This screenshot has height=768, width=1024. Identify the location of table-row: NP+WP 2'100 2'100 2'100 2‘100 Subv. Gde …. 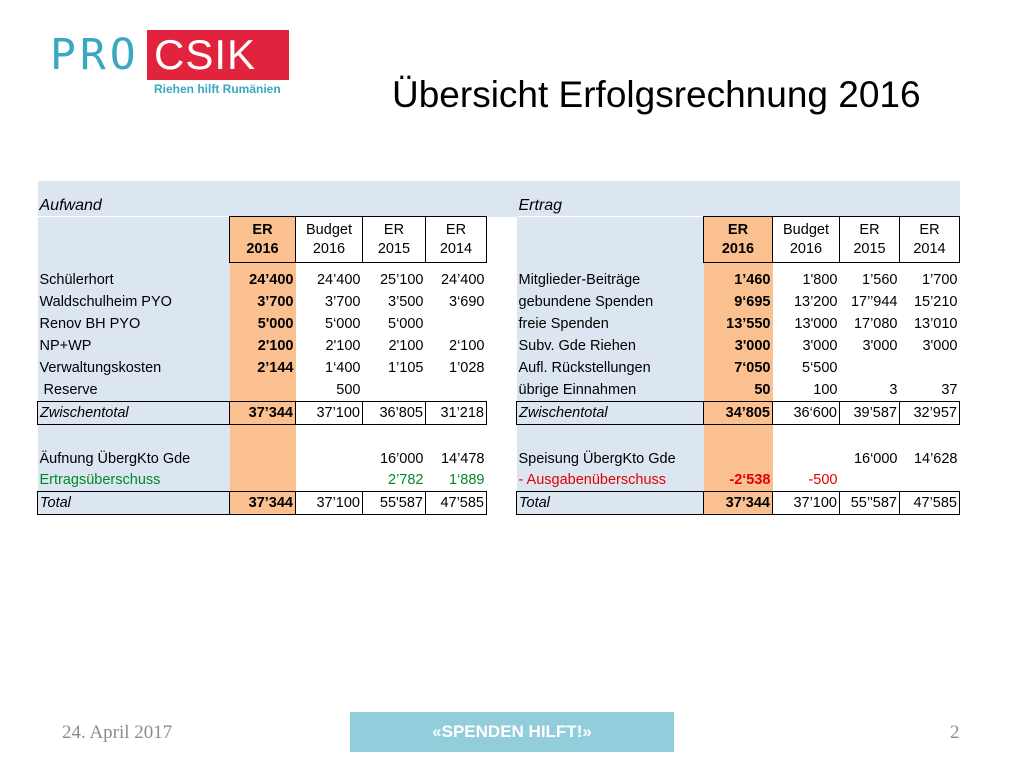
(498, 346).